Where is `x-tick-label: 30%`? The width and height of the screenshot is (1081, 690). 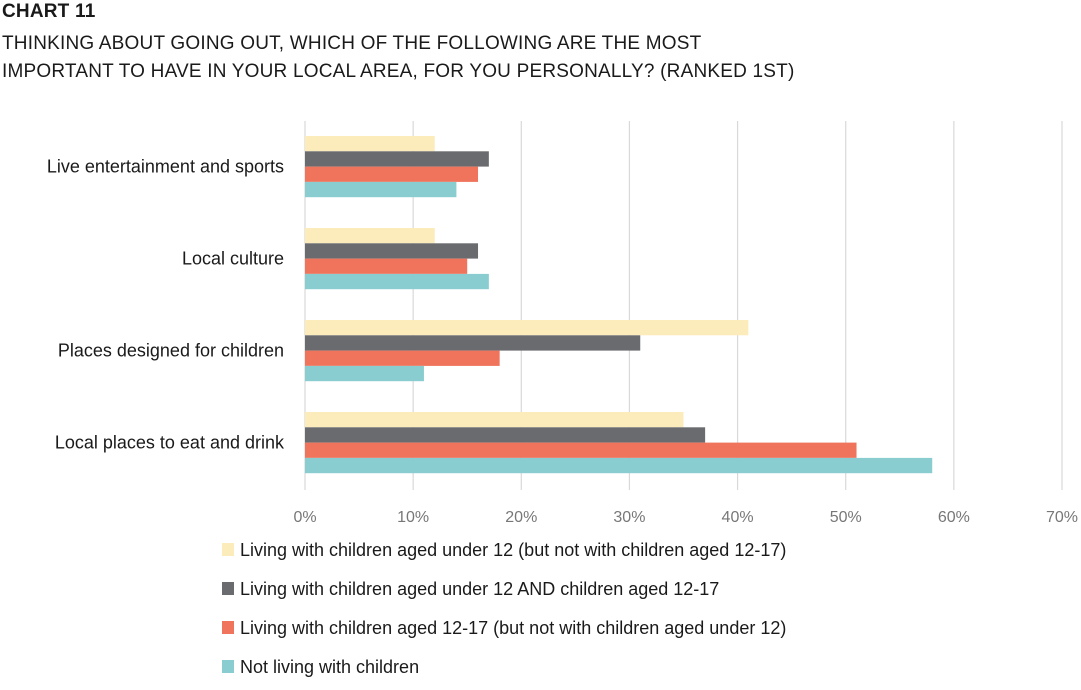 x-tick-label: 30% is located at coordinates (629, 517).